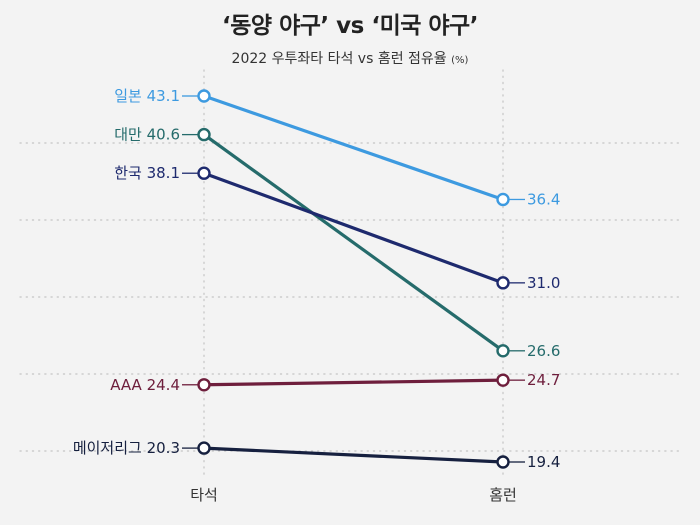 The height and width of the screenshot is (525, 700). I want to click on subtitle-text: 2022 우투좌타 타석 vs 홈런 점유율, so click(339, 59).